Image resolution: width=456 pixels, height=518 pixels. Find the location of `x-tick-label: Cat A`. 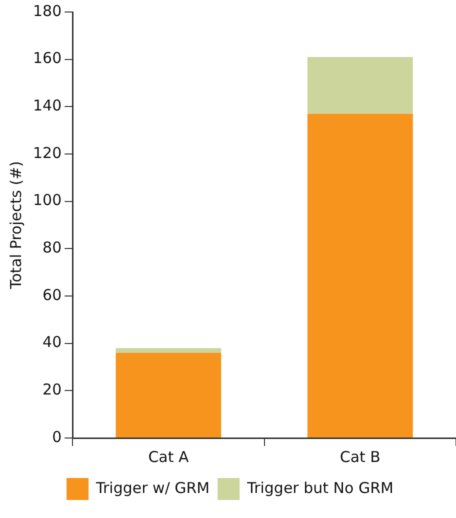

x-tick-label: Cat A is located at coordinates (169, 457).